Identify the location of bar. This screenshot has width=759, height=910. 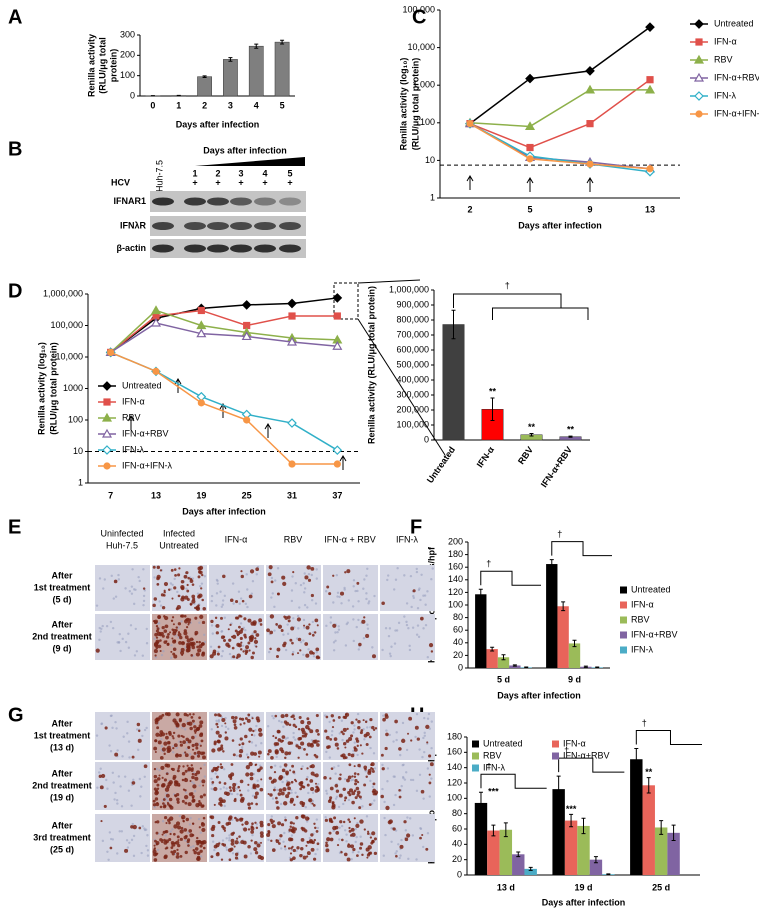
(530, 871).